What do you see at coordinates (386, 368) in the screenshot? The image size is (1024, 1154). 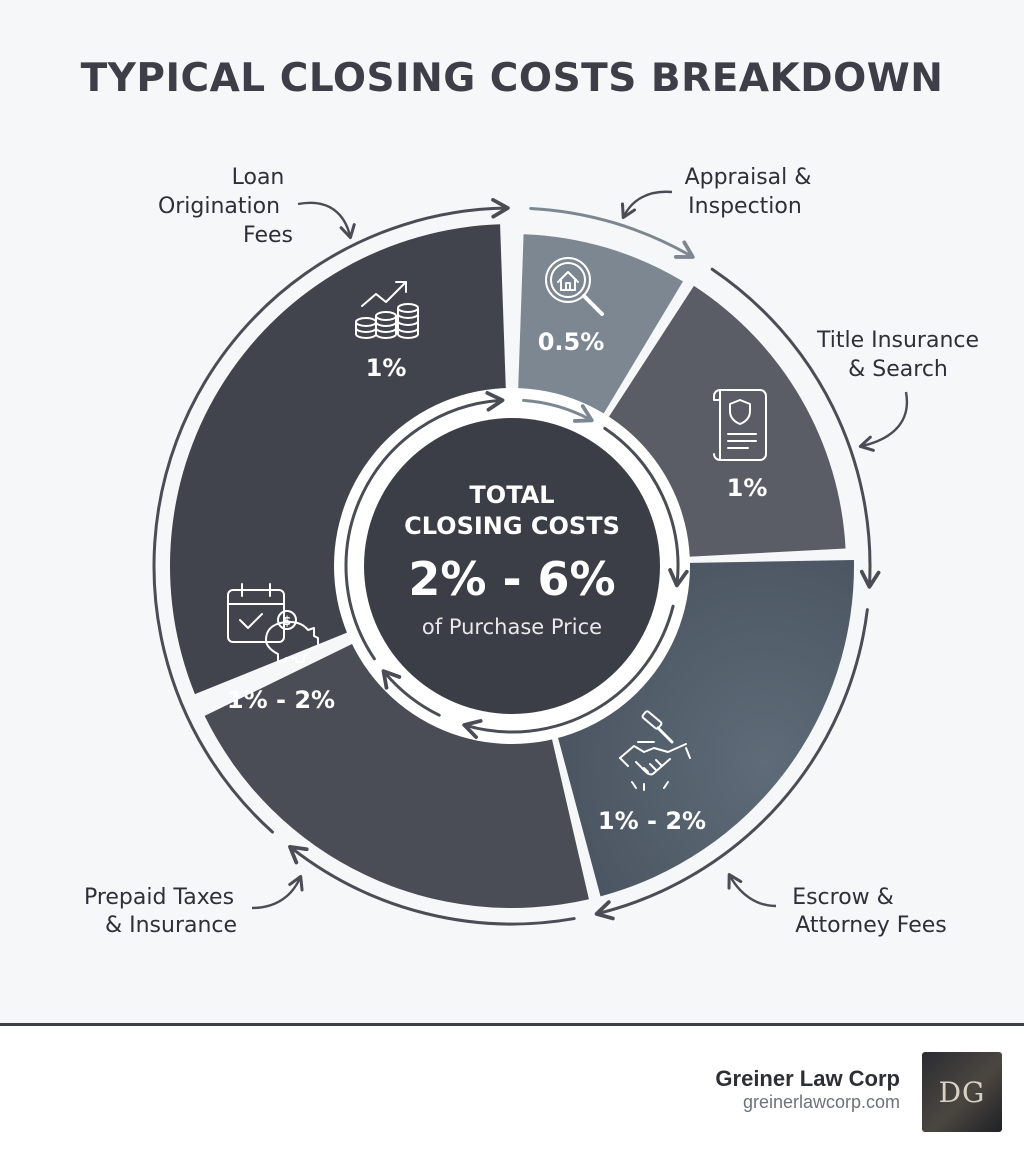 I see `loan-value: 1%` at bounding box center [386, 368].